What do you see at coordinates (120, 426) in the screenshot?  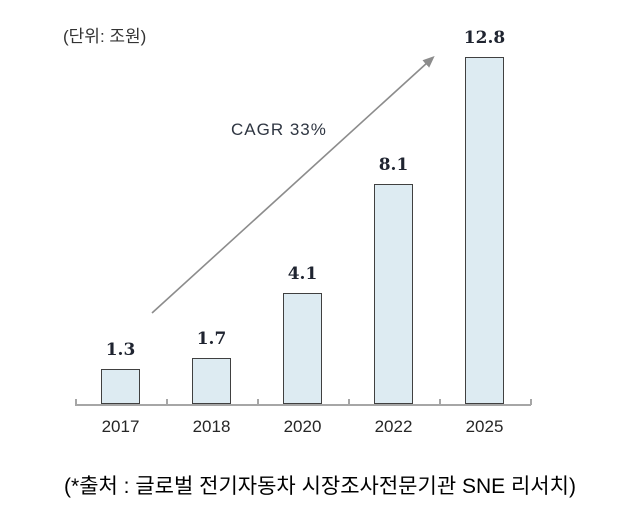 I see `x-axis-label: 2017` at bounding box center [120, 426].